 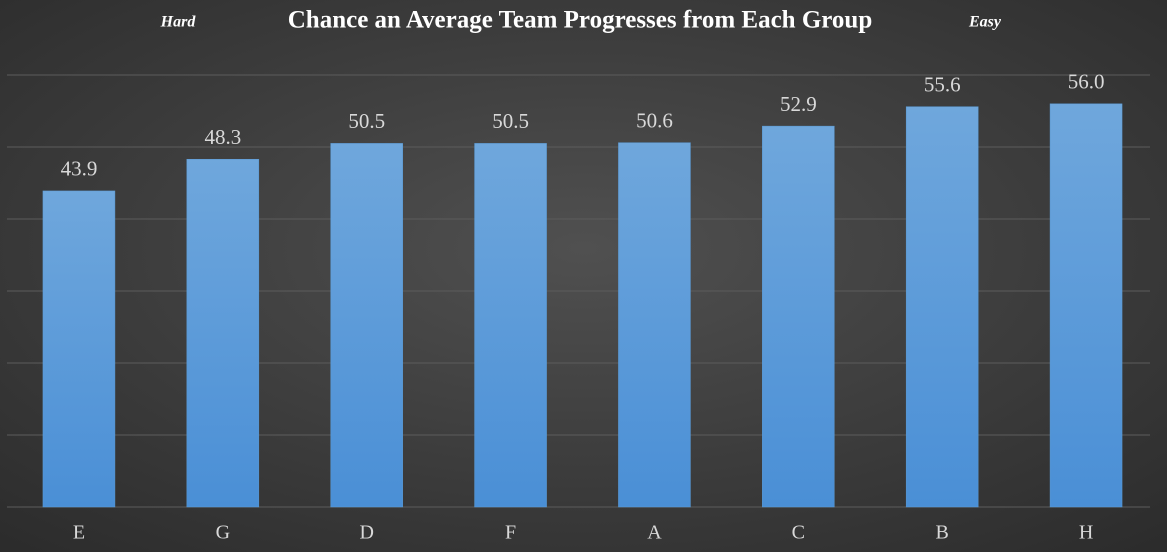 What do you see at coordinates (1086, 82) in the screenshot?
I see `data-label: 56.0` at bounding box center [1086, 82].